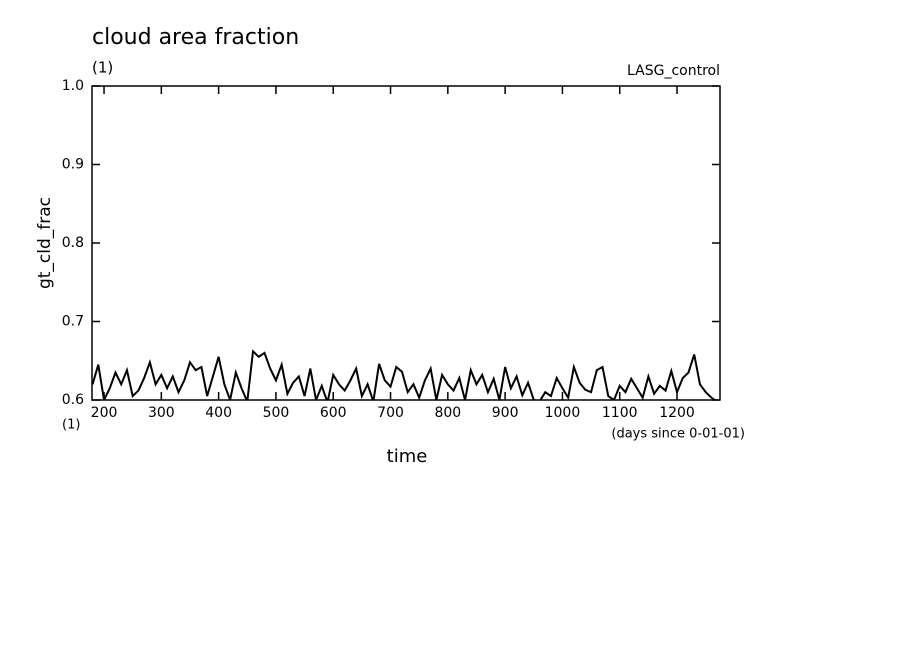  I want to click on x-tick-label: 1100, so click(620, 413).